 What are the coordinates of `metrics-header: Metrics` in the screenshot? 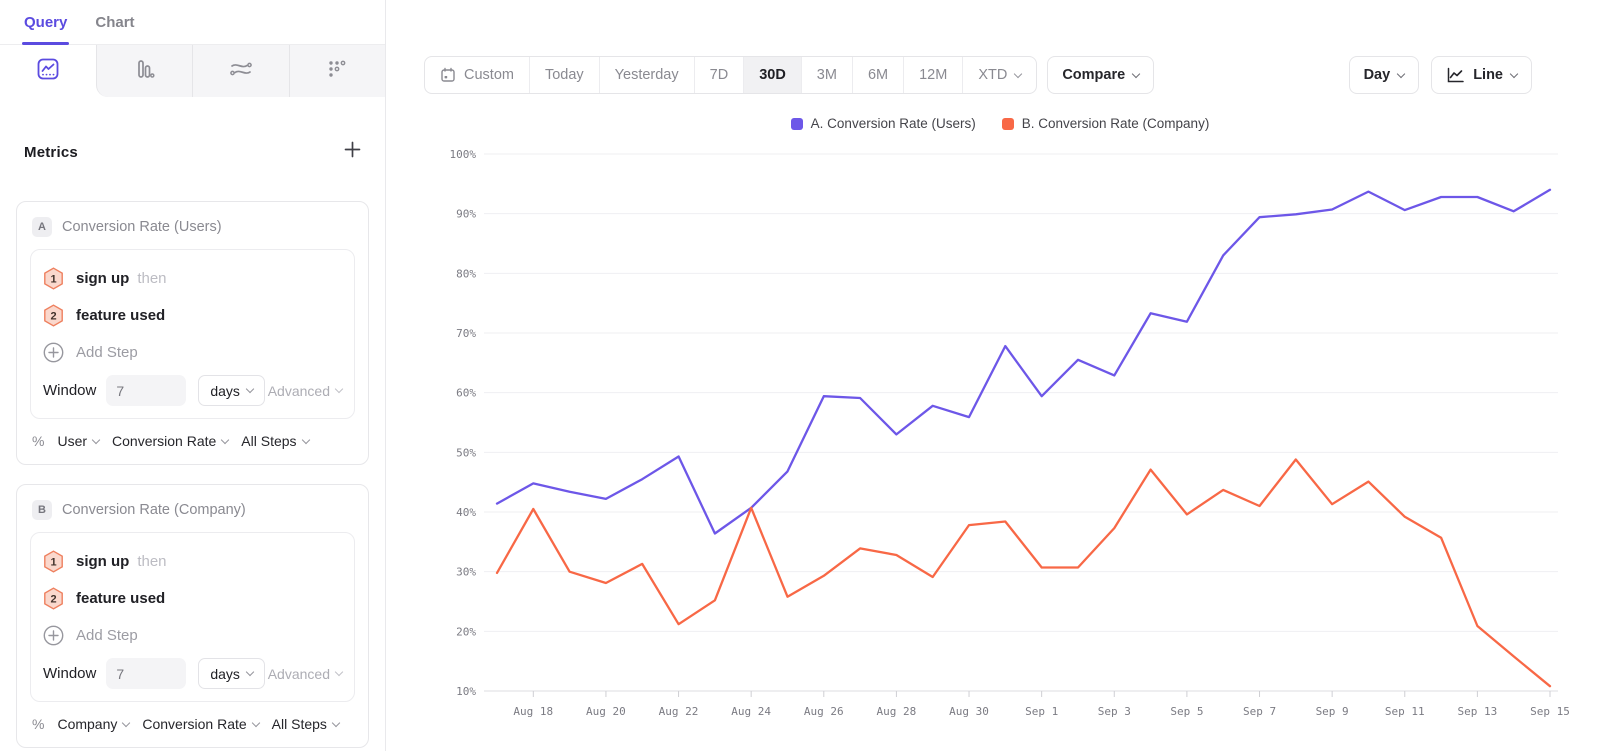 It's located at (192, 152).